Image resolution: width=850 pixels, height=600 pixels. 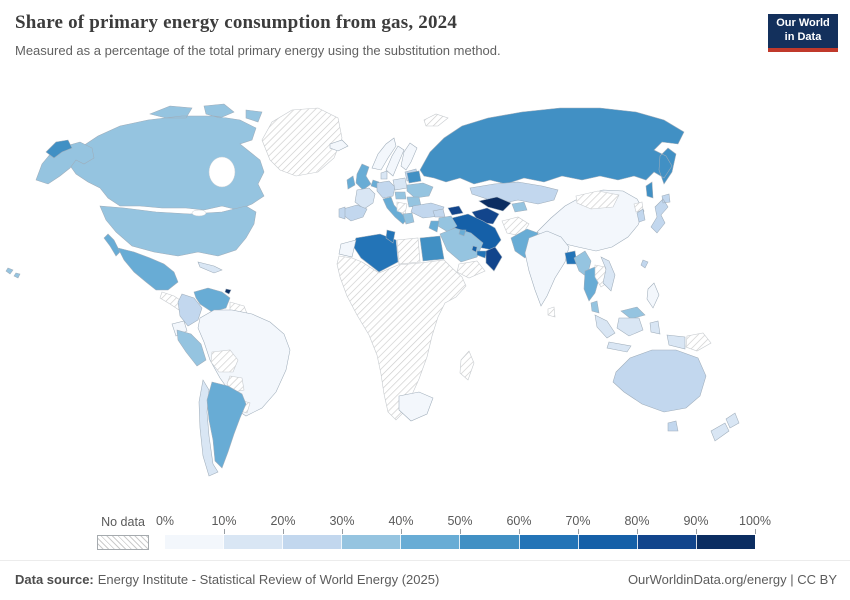 I want to click on country-france, so click(x=365, y=198).